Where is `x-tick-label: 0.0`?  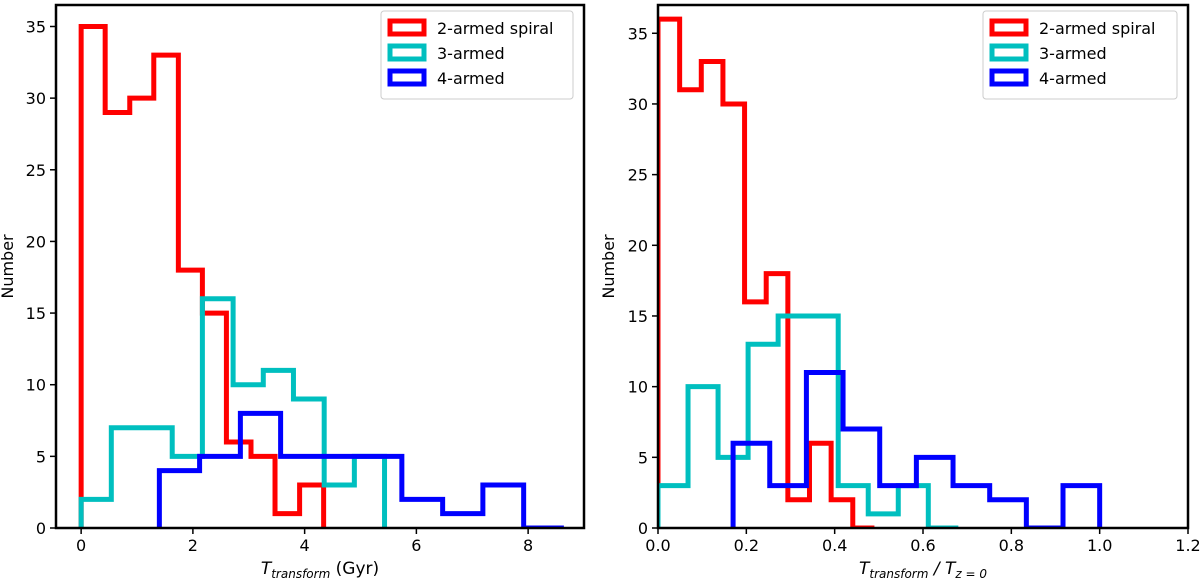
x-tick-label: 0.0 is located at coordinates (657, 545).